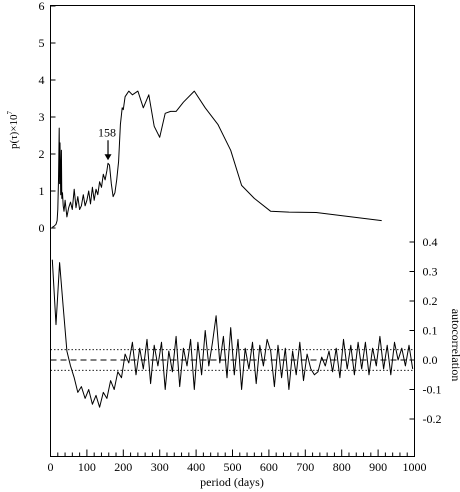 This screenshot has width=460, height=492. I want to click on annotation-label: 158, so click(107, 132).